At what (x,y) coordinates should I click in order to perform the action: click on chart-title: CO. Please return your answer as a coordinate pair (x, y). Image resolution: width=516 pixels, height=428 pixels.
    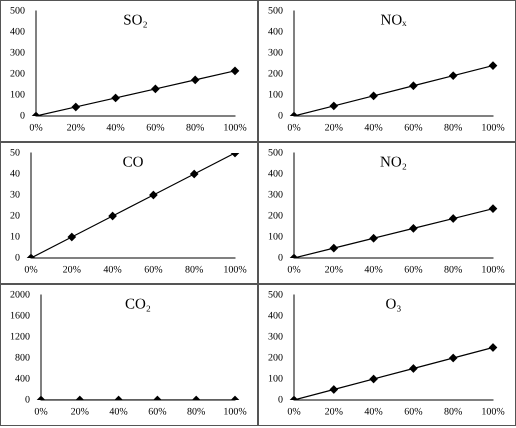
    Looking at the image, I should click on (133, 162).